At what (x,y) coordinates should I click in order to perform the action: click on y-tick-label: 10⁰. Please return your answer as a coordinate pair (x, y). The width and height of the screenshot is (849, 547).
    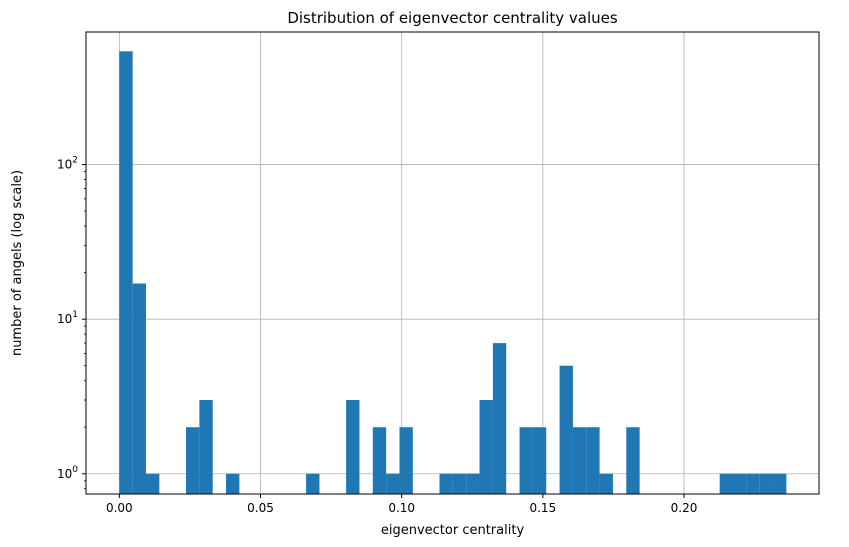
    Looking at the image, I should click on (67, 473).